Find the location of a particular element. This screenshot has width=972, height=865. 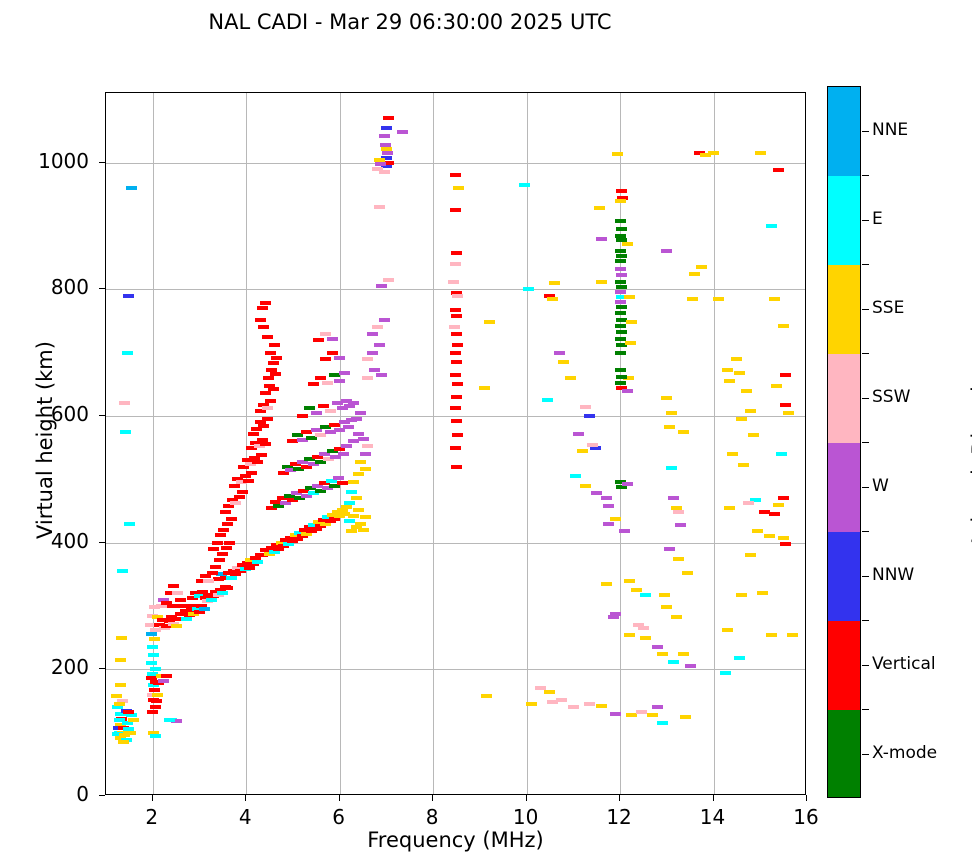

colorbar-label-sse: SSE is located at coordinates (888, 307).